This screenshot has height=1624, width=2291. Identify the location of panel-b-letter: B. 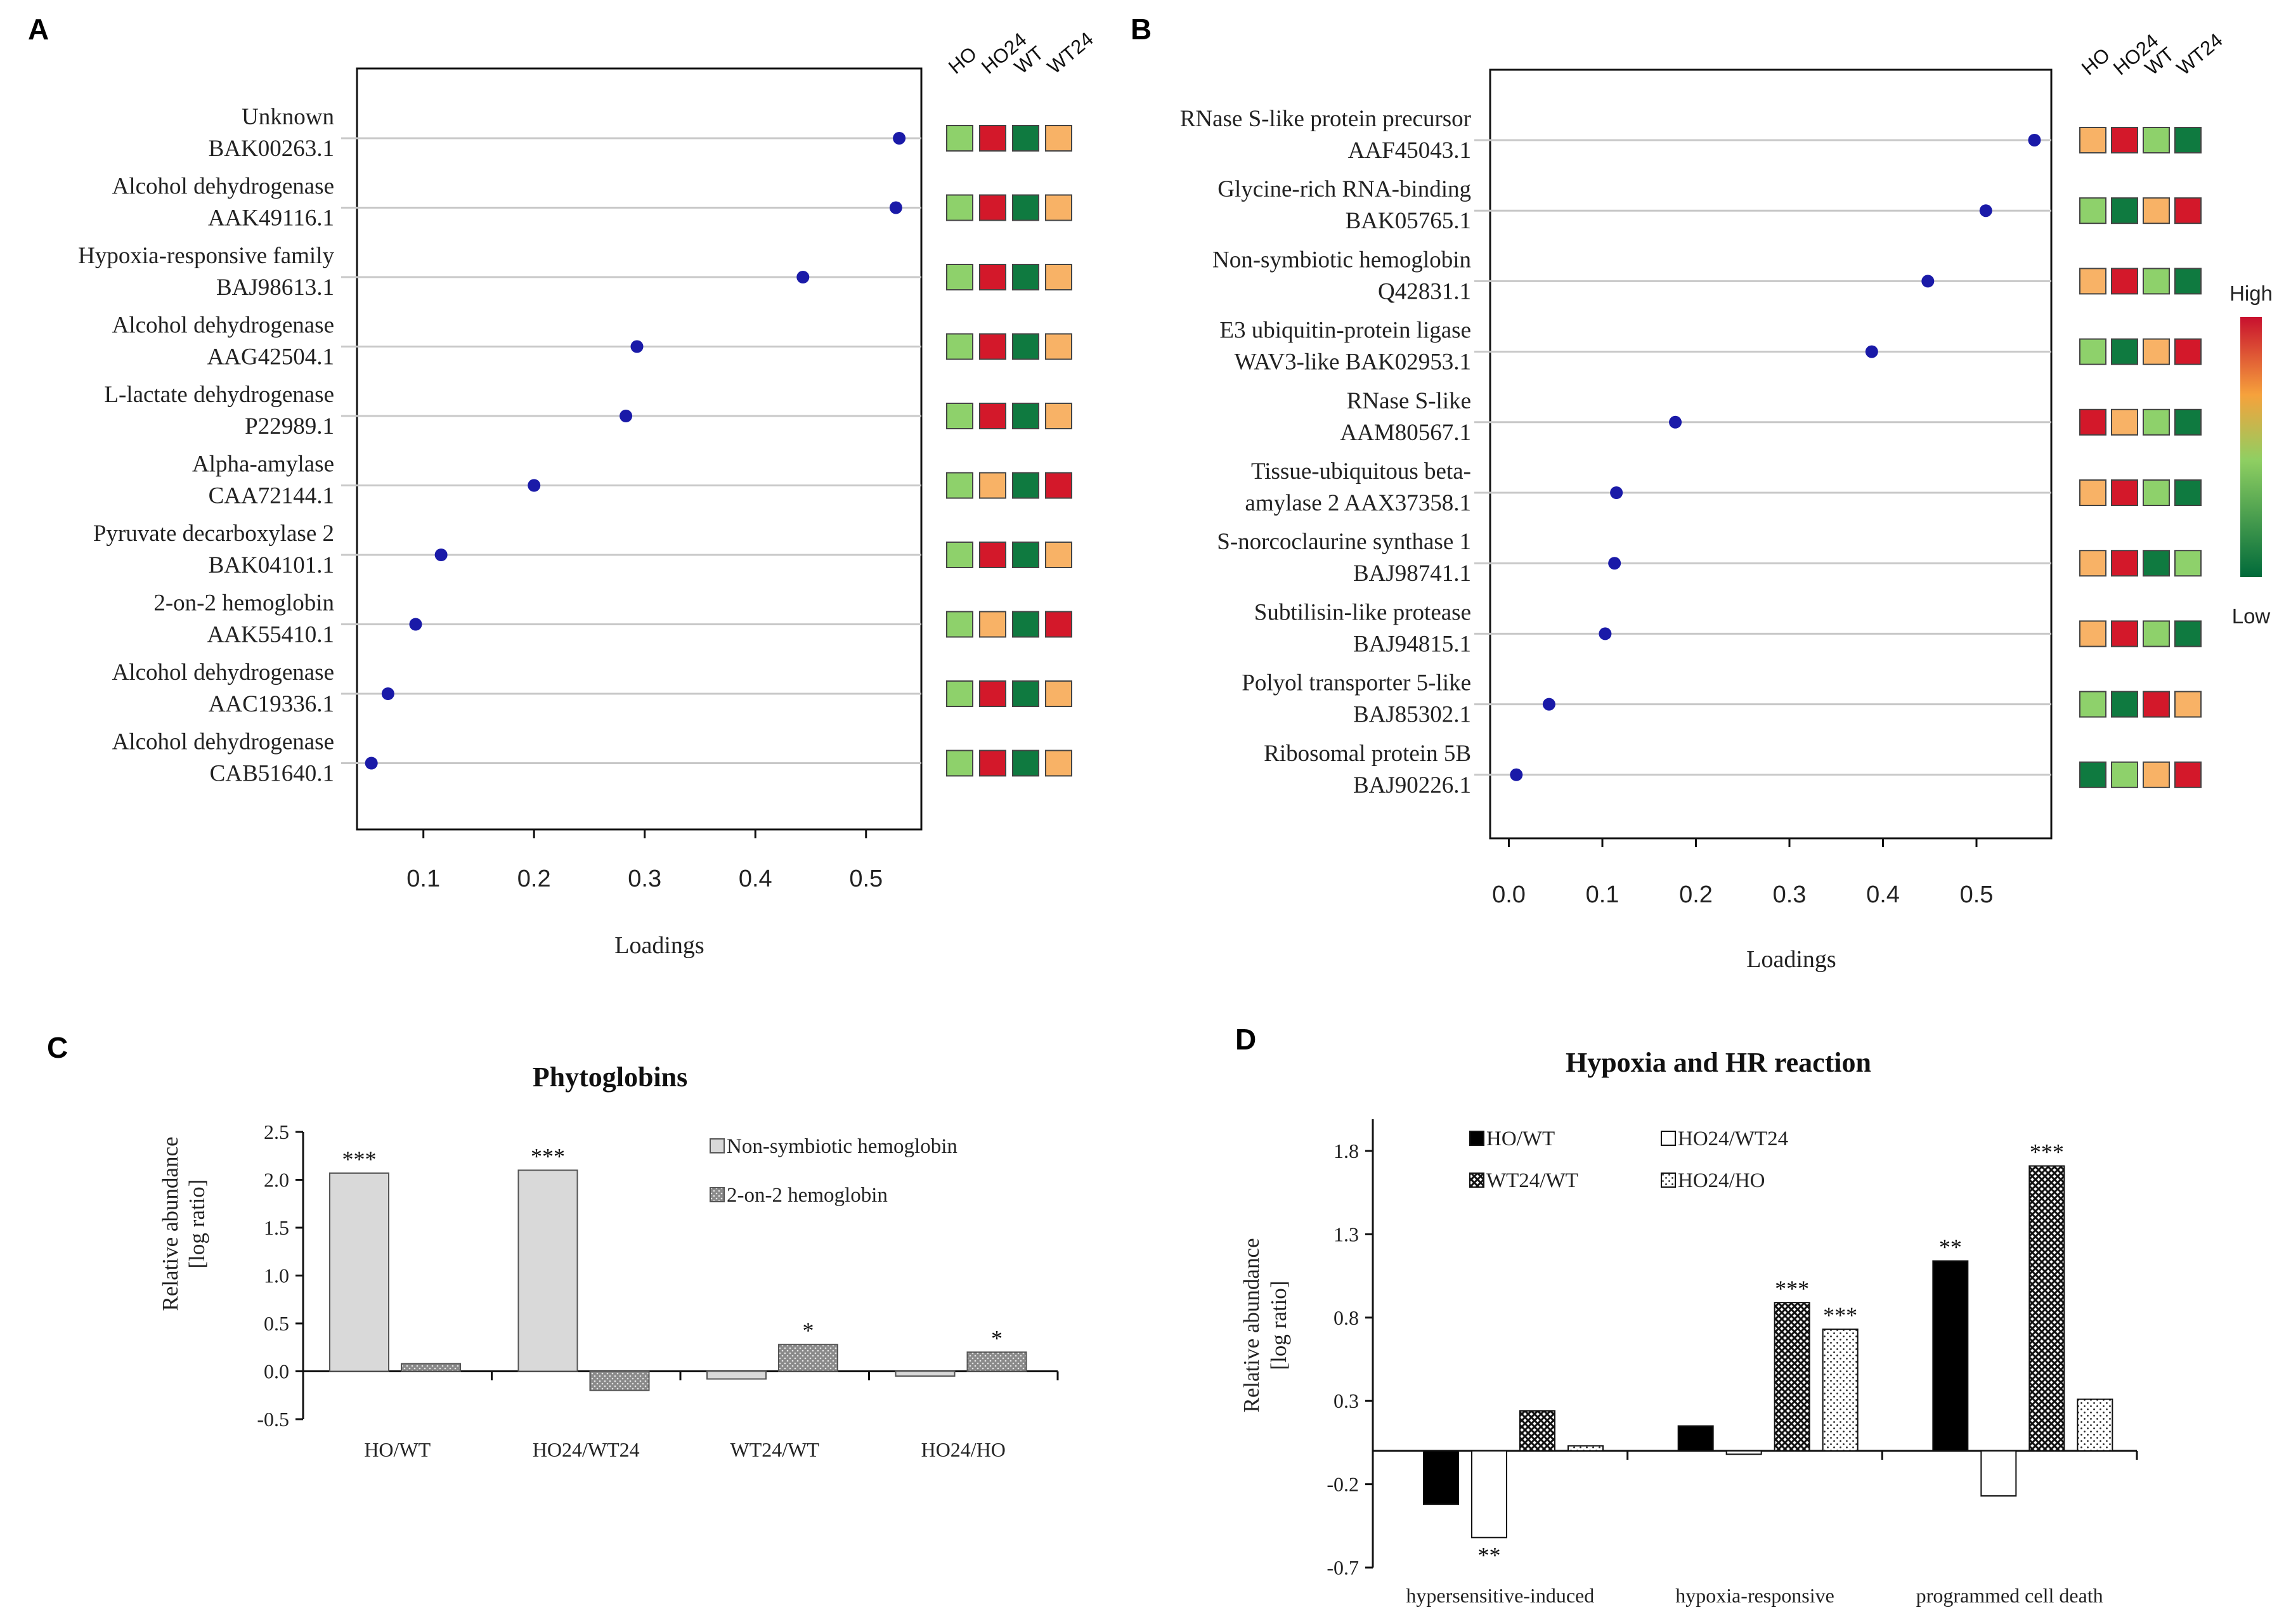
(1141, 29).